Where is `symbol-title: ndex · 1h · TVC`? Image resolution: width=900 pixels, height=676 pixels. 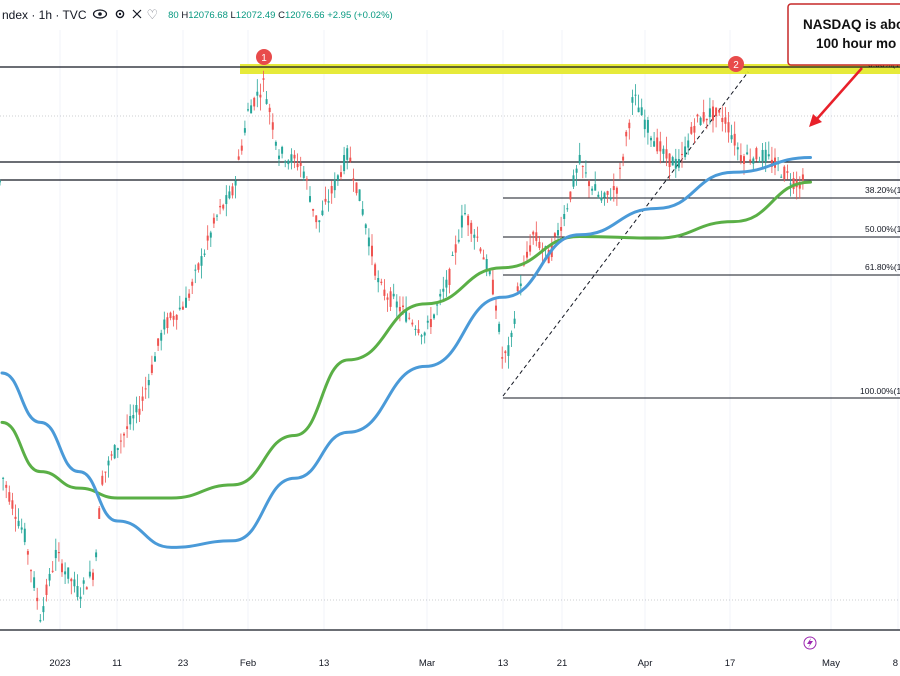 symbol-title: ndex · 1h · TVC is located at coordinates (44, 15).